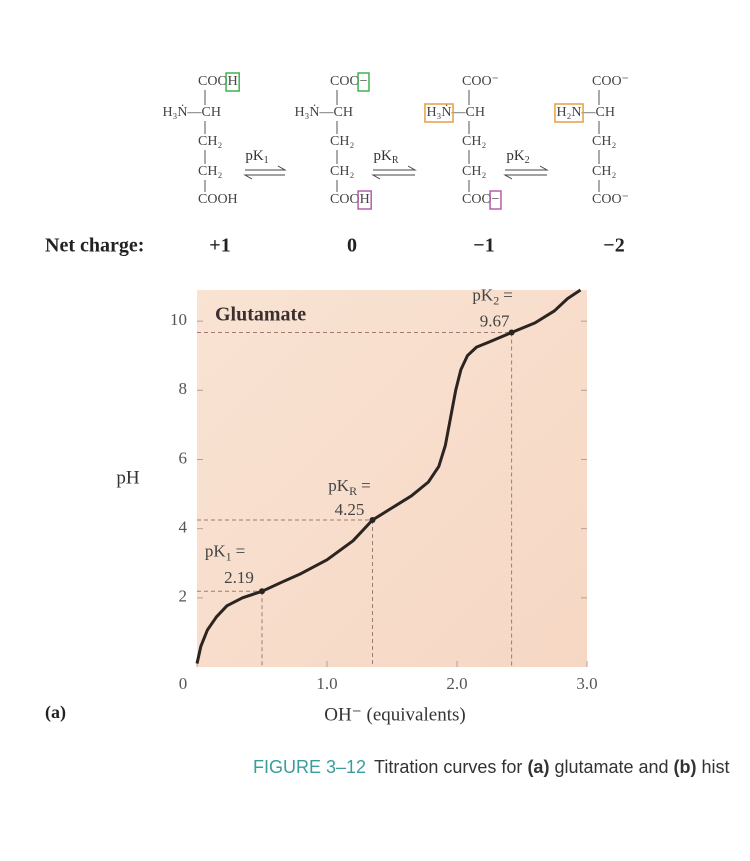 Image resolution: width=750 pixels, height=861 pixels. What do you see at coordinates (219, 246) in the screenshot?
I see `net-charge: +1` at bounding box center [219, 246].